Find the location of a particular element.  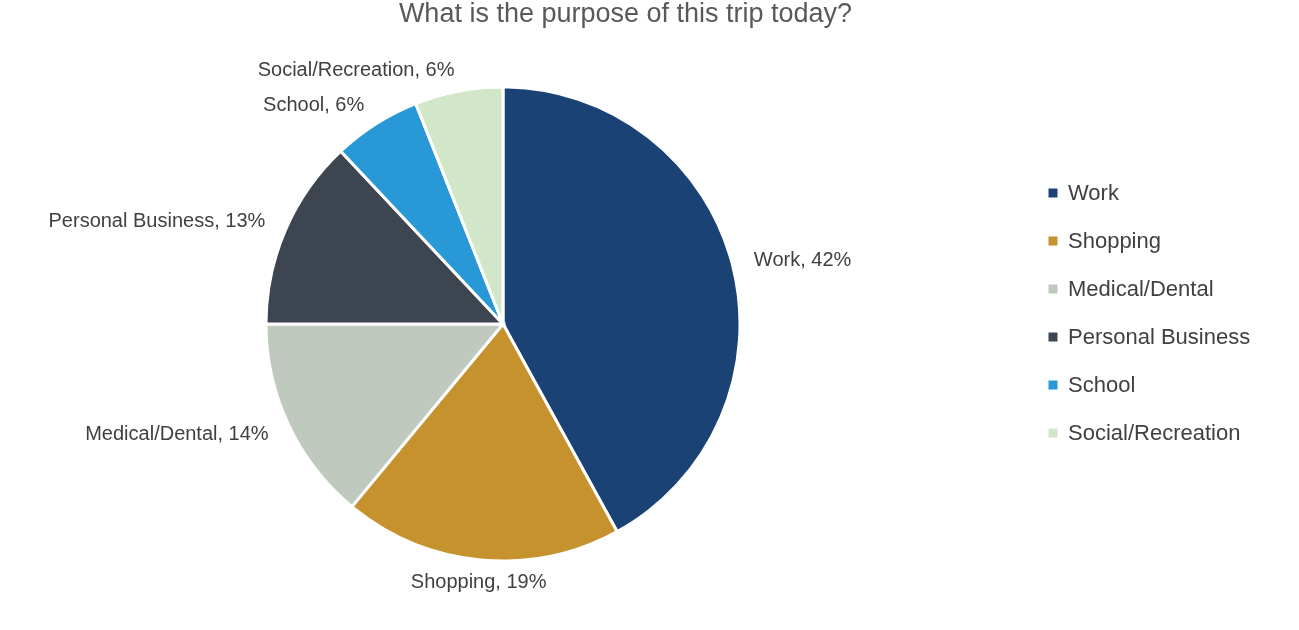

data-label: Personal Business, 13% is located at coordinates (157, 220).